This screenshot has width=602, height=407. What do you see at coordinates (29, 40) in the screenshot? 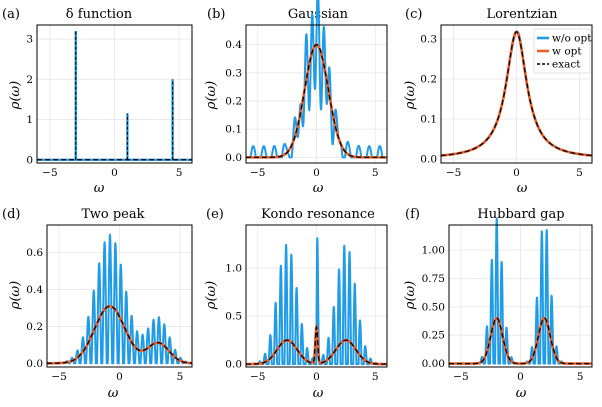
I see `y-tick-label: 3` at bounding box center [29, 40].